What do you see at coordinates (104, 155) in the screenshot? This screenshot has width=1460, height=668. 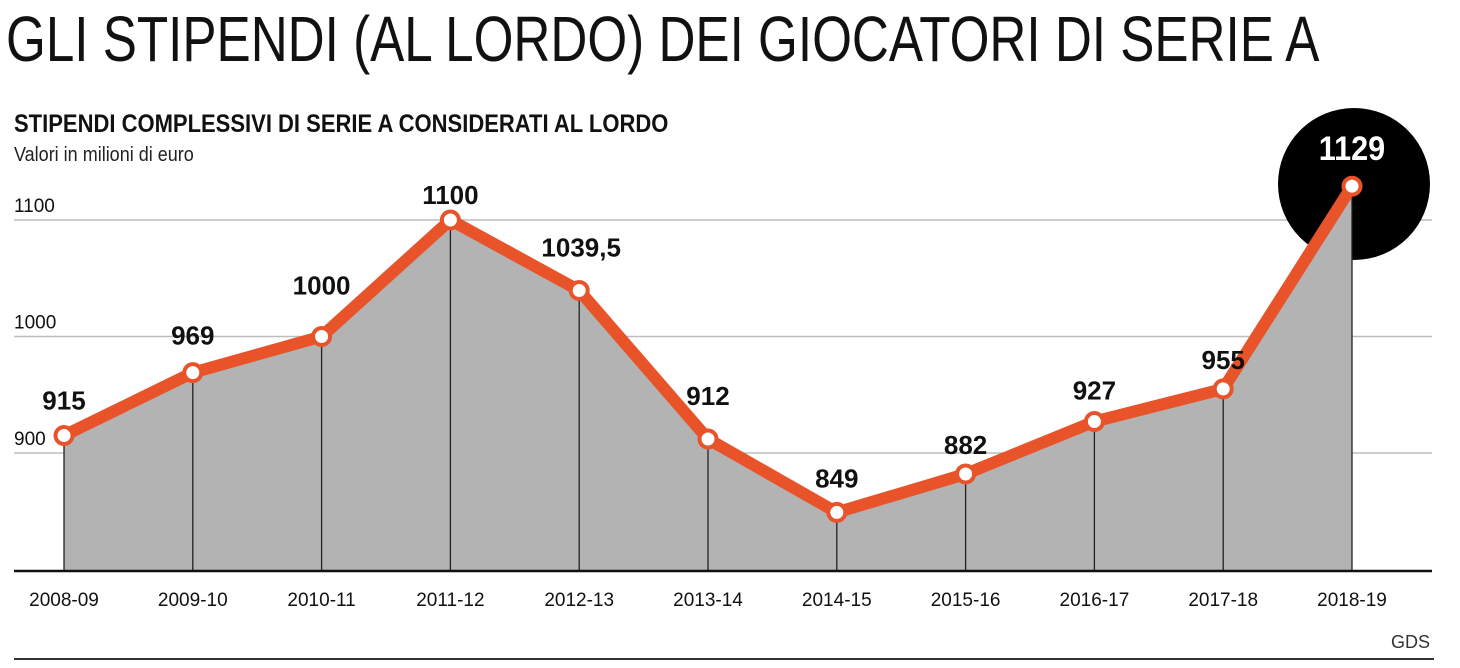 I see `units-label: Valori in milioni di euro` at bounding box center [104, 155].